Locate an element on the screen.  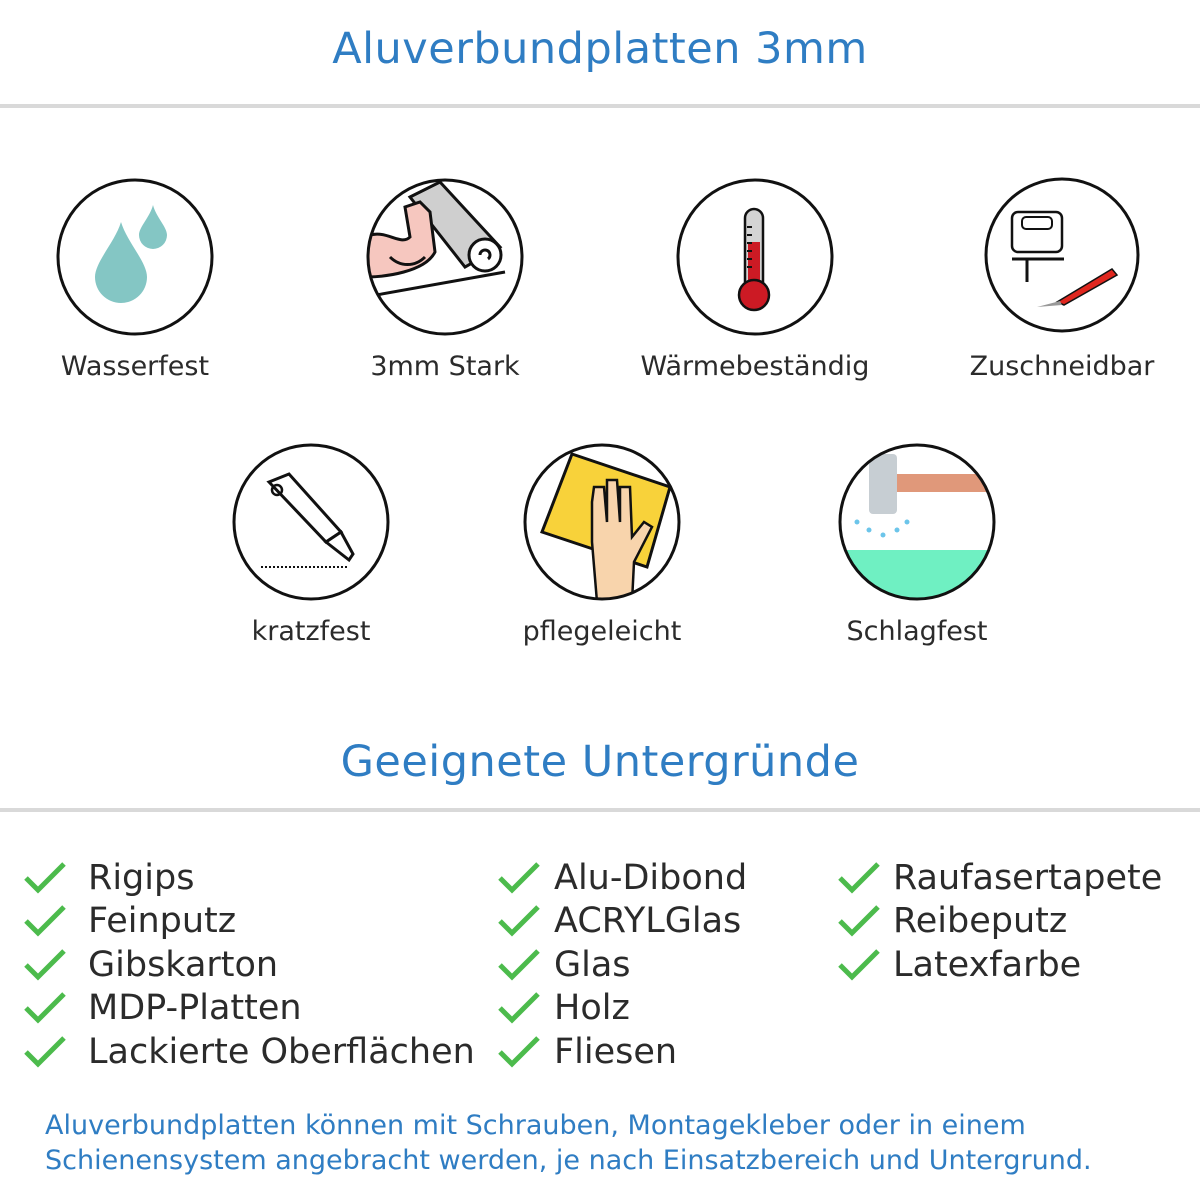
substrate-item: Alu-Dibond is located at coordinates (622, 878).